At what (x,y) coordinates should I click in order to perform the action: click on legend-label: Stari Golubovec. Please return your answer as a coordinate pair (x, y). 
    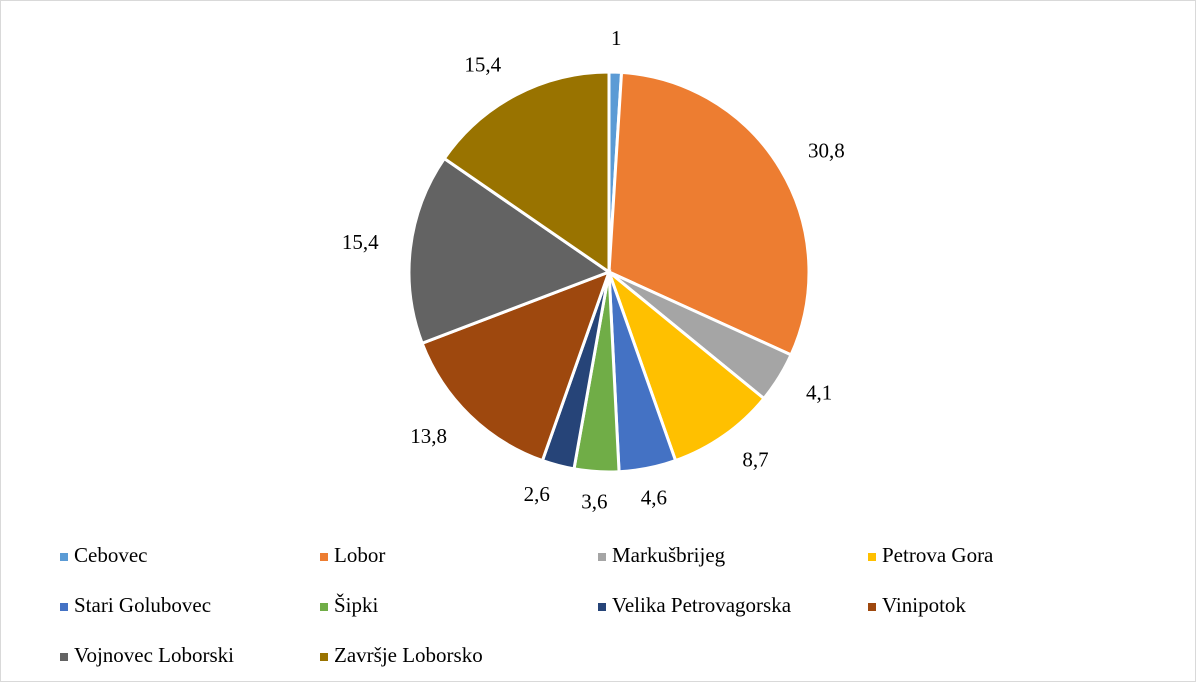
    Looking at the image, I should click on (142, 605).